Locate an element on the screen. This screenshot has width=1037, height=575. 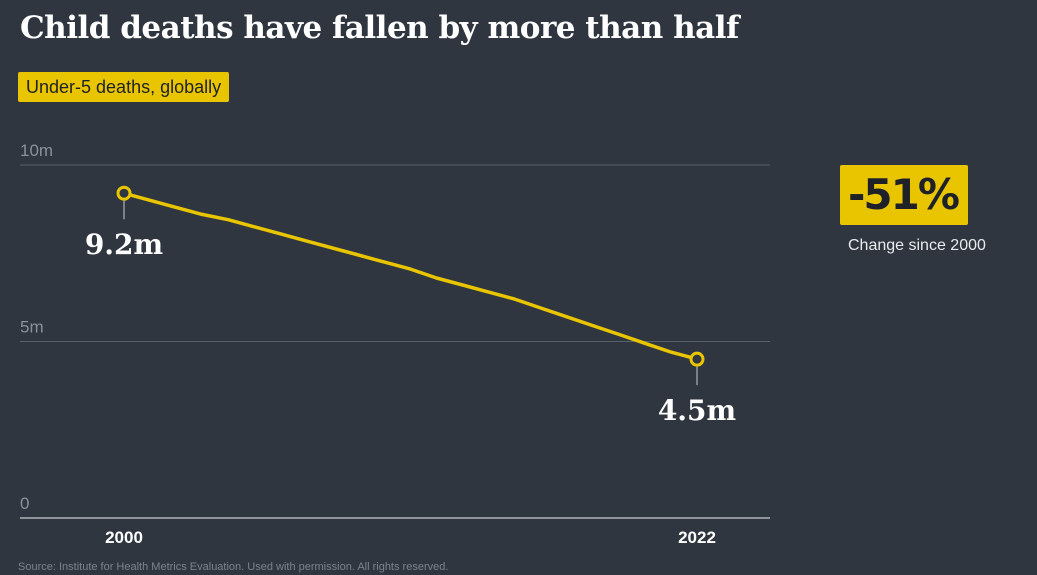
chart-subtitle-badge: Under-5 deaths, globally is located at coordinates (124, 87).